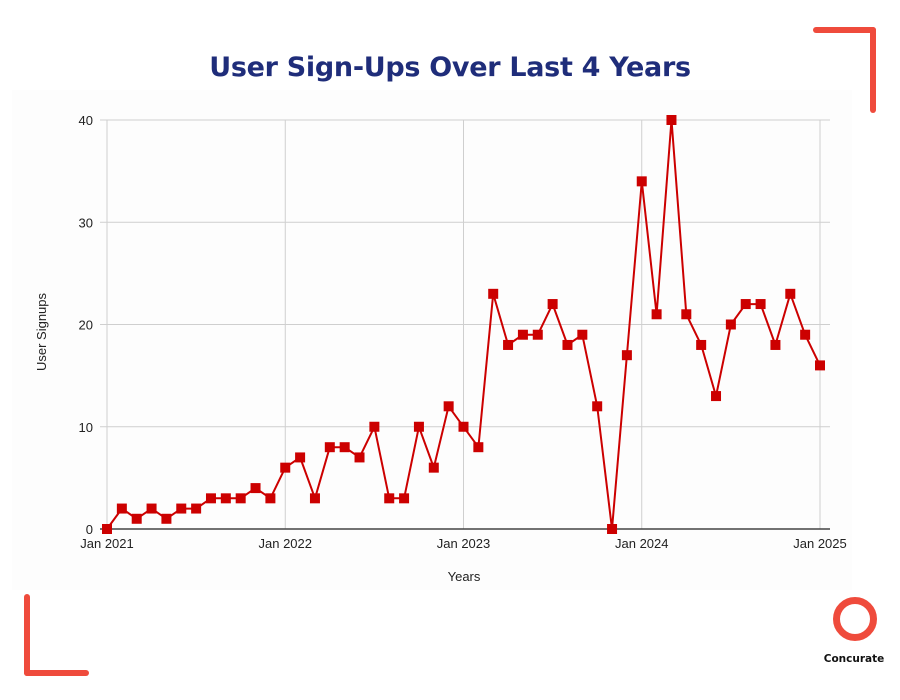 The width and height of the screenshot is (900, 700). What do you see at coordinates (450, 67) in the screenshot?
I see `chart-title: User Sign-Ups Over Last 4 Years` at bounding box center [450, 67].